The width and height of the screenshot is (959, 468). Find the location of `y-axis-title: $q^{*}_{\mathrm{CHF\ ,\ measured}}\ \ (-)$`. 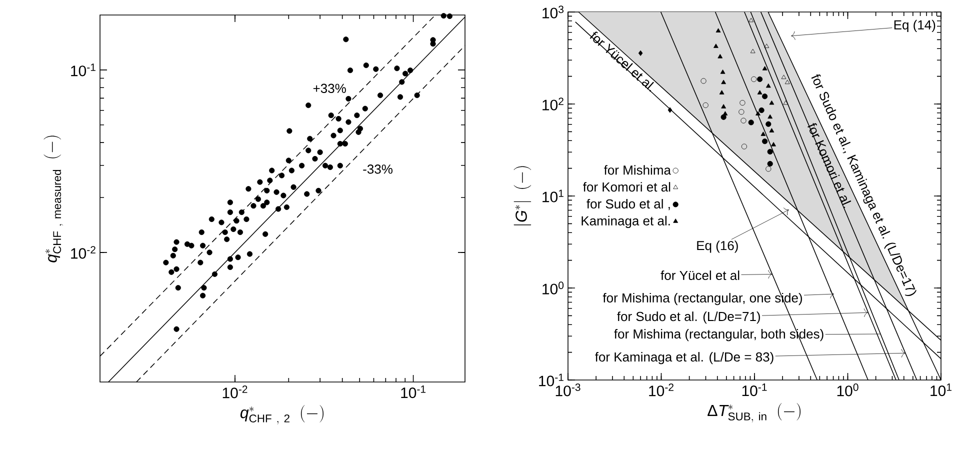

y-axis-title: $q^{*}_{\mathrm{CHF\ ,\ measured}}\ \ (-)$ is located at coordinates (54, 199).